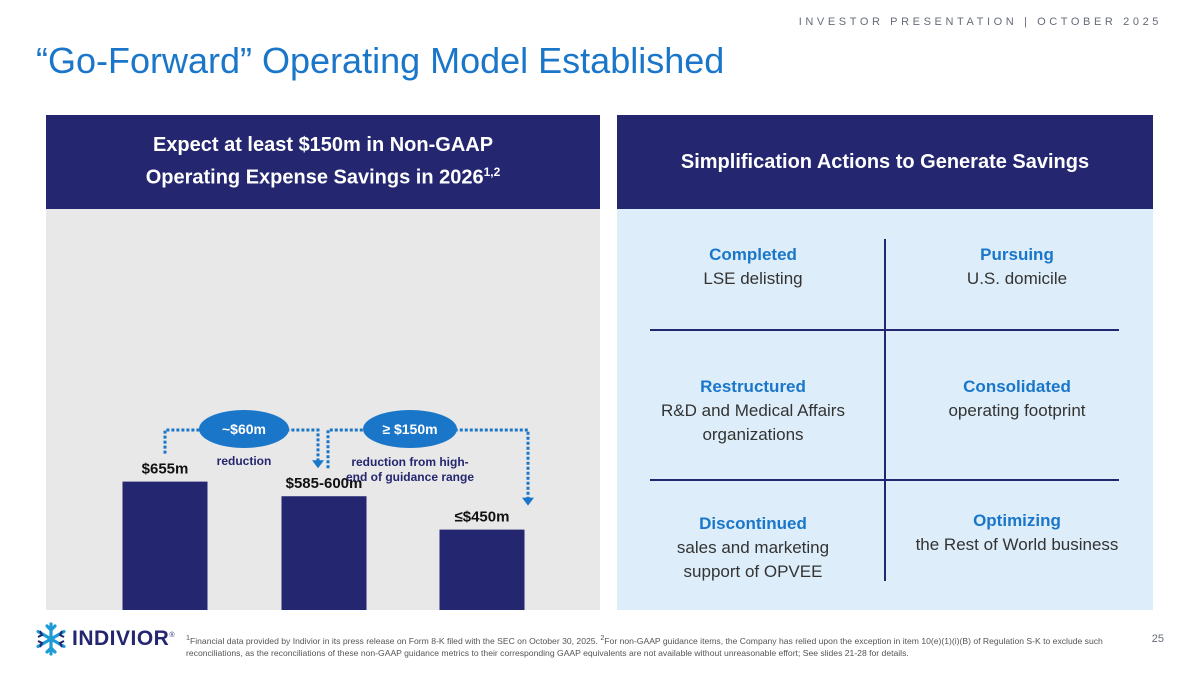 Image resolution: width=1200 pixels, height=675 pixels. Describe the element at coordinates (324, 483) in the screenshot. I see `value-label-2025E: $585-600m` at that location.